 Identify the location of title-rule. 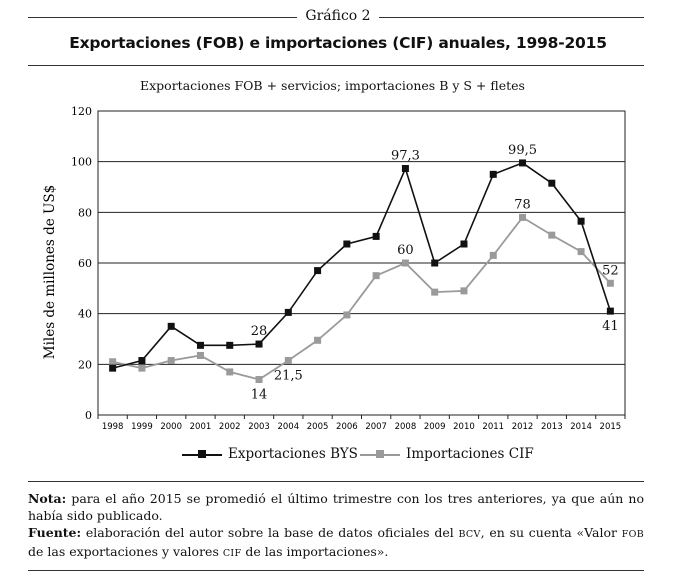
(336, 65).